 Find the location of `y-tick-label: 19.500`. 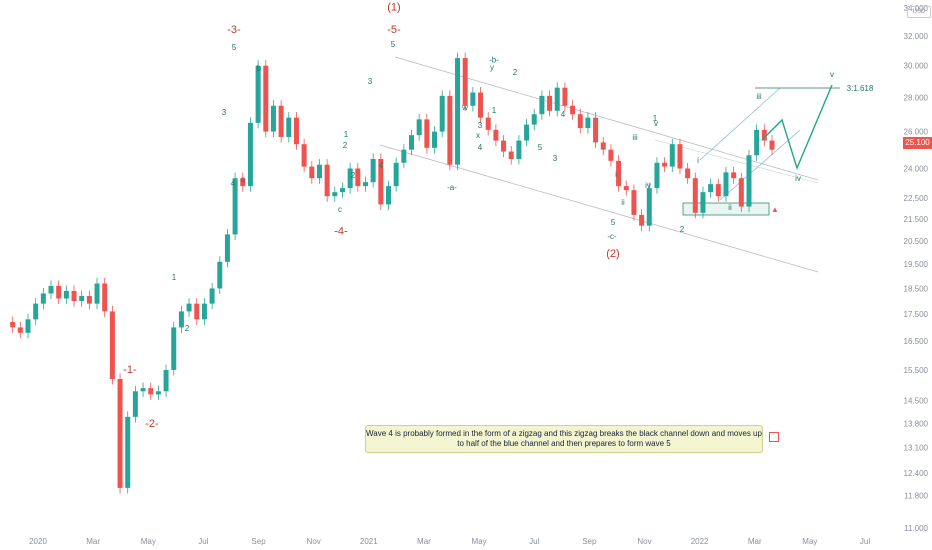

y-tick-label: 19.500 is located at coordinates (916, 264).